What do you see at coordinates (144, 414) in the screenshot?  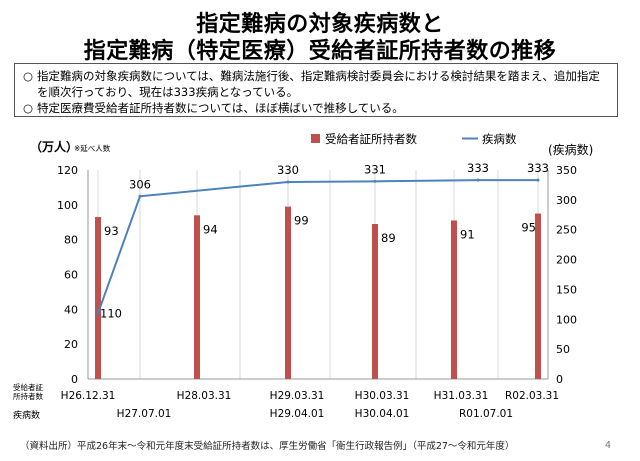 I see `x-date-label-line: H27.07.01` at bounding box center [144, 414].